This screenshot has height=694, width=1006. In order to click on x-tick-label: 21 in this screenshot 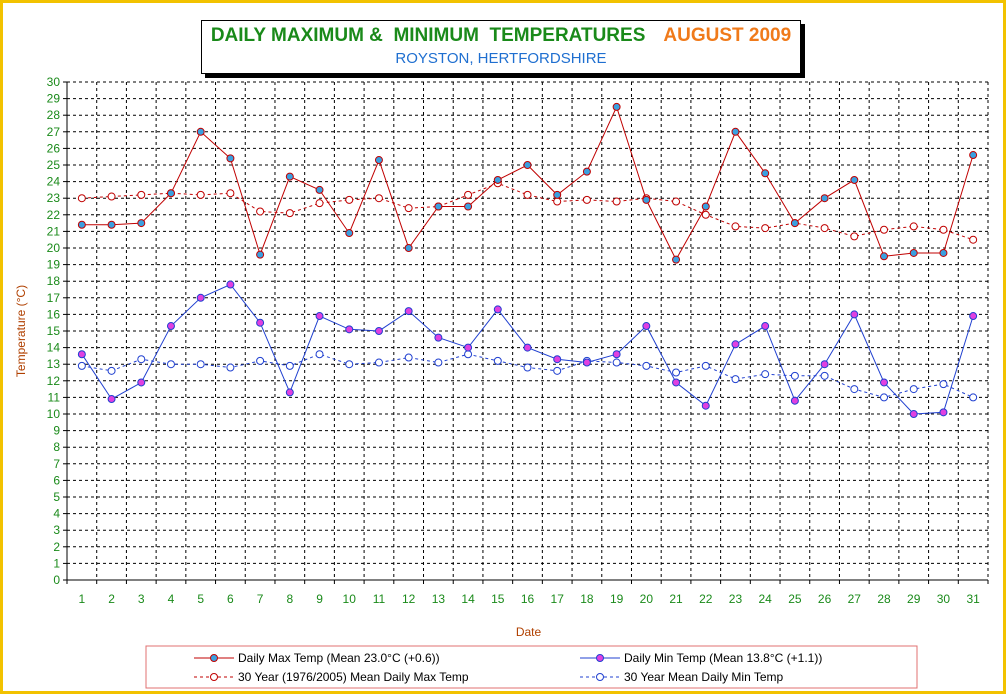, I will do `click(676, 599)`.